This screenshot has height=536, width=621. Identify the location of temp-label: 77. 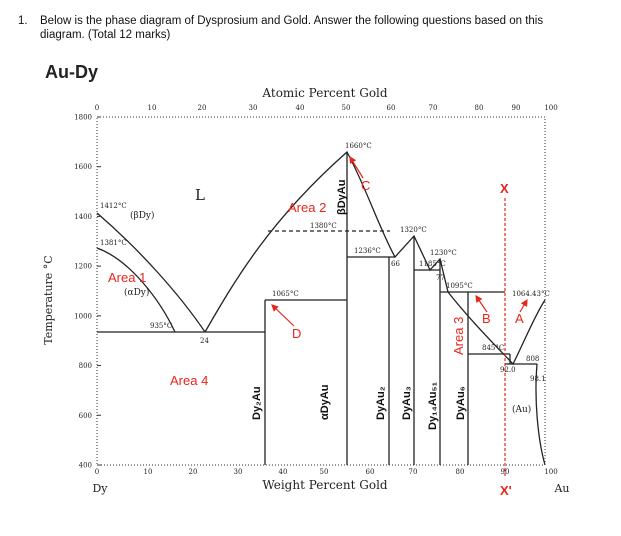
(440, 278).